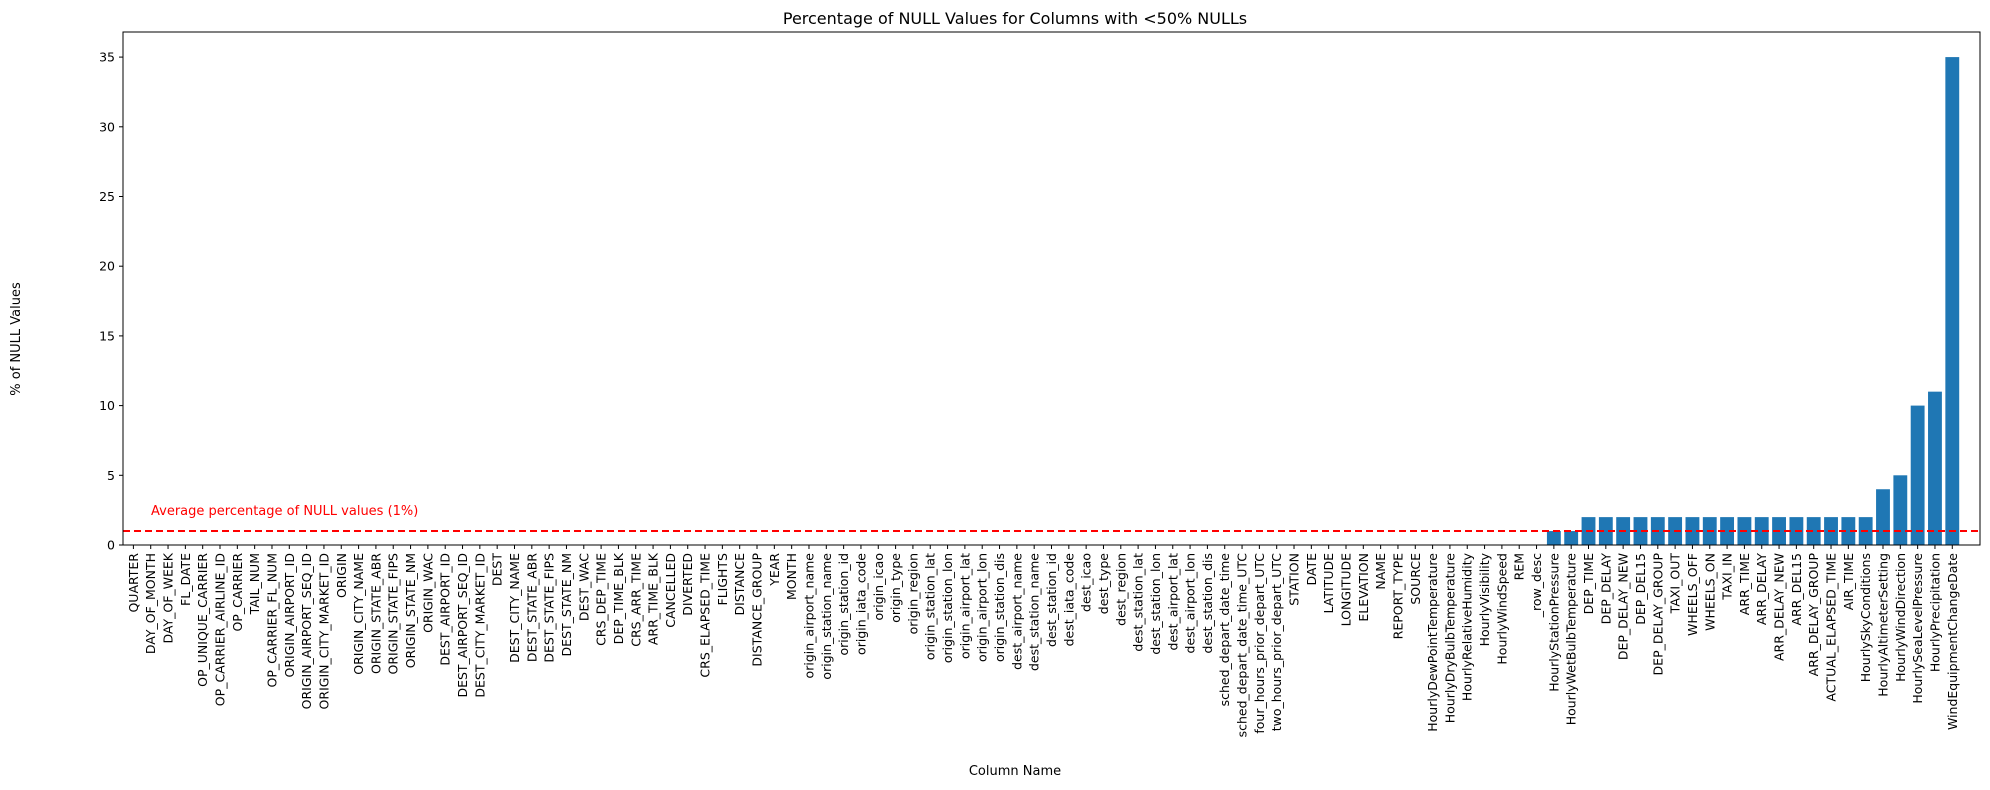 The image size is (1990, 790). Describe the element at coordinates (107, 405) in the screenshot. I see `y-tick-label: 10` at that location.